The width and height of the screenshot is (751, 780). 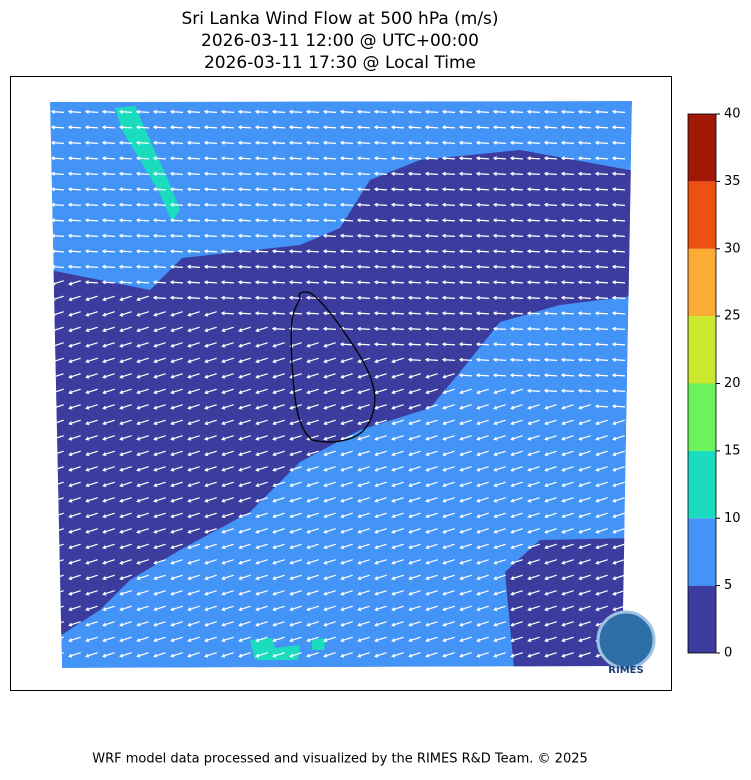 I want to click on colorbar-tick-label: 0, so click(x=728, y=653).